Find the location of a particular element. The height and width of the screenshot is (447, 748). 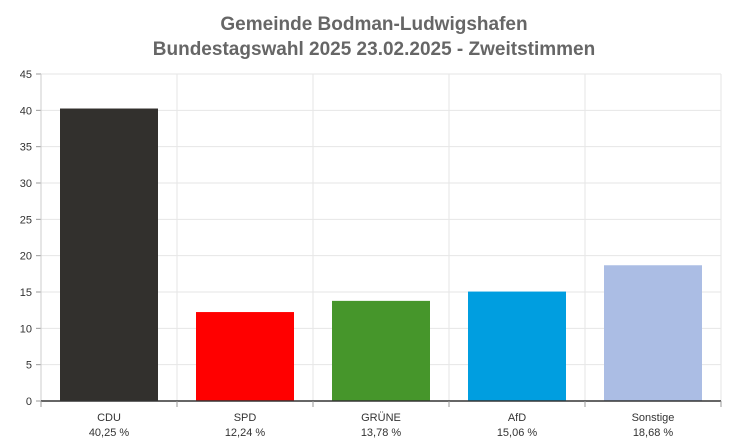

value-label: 40,25 % is located at coordinates (109, 433).